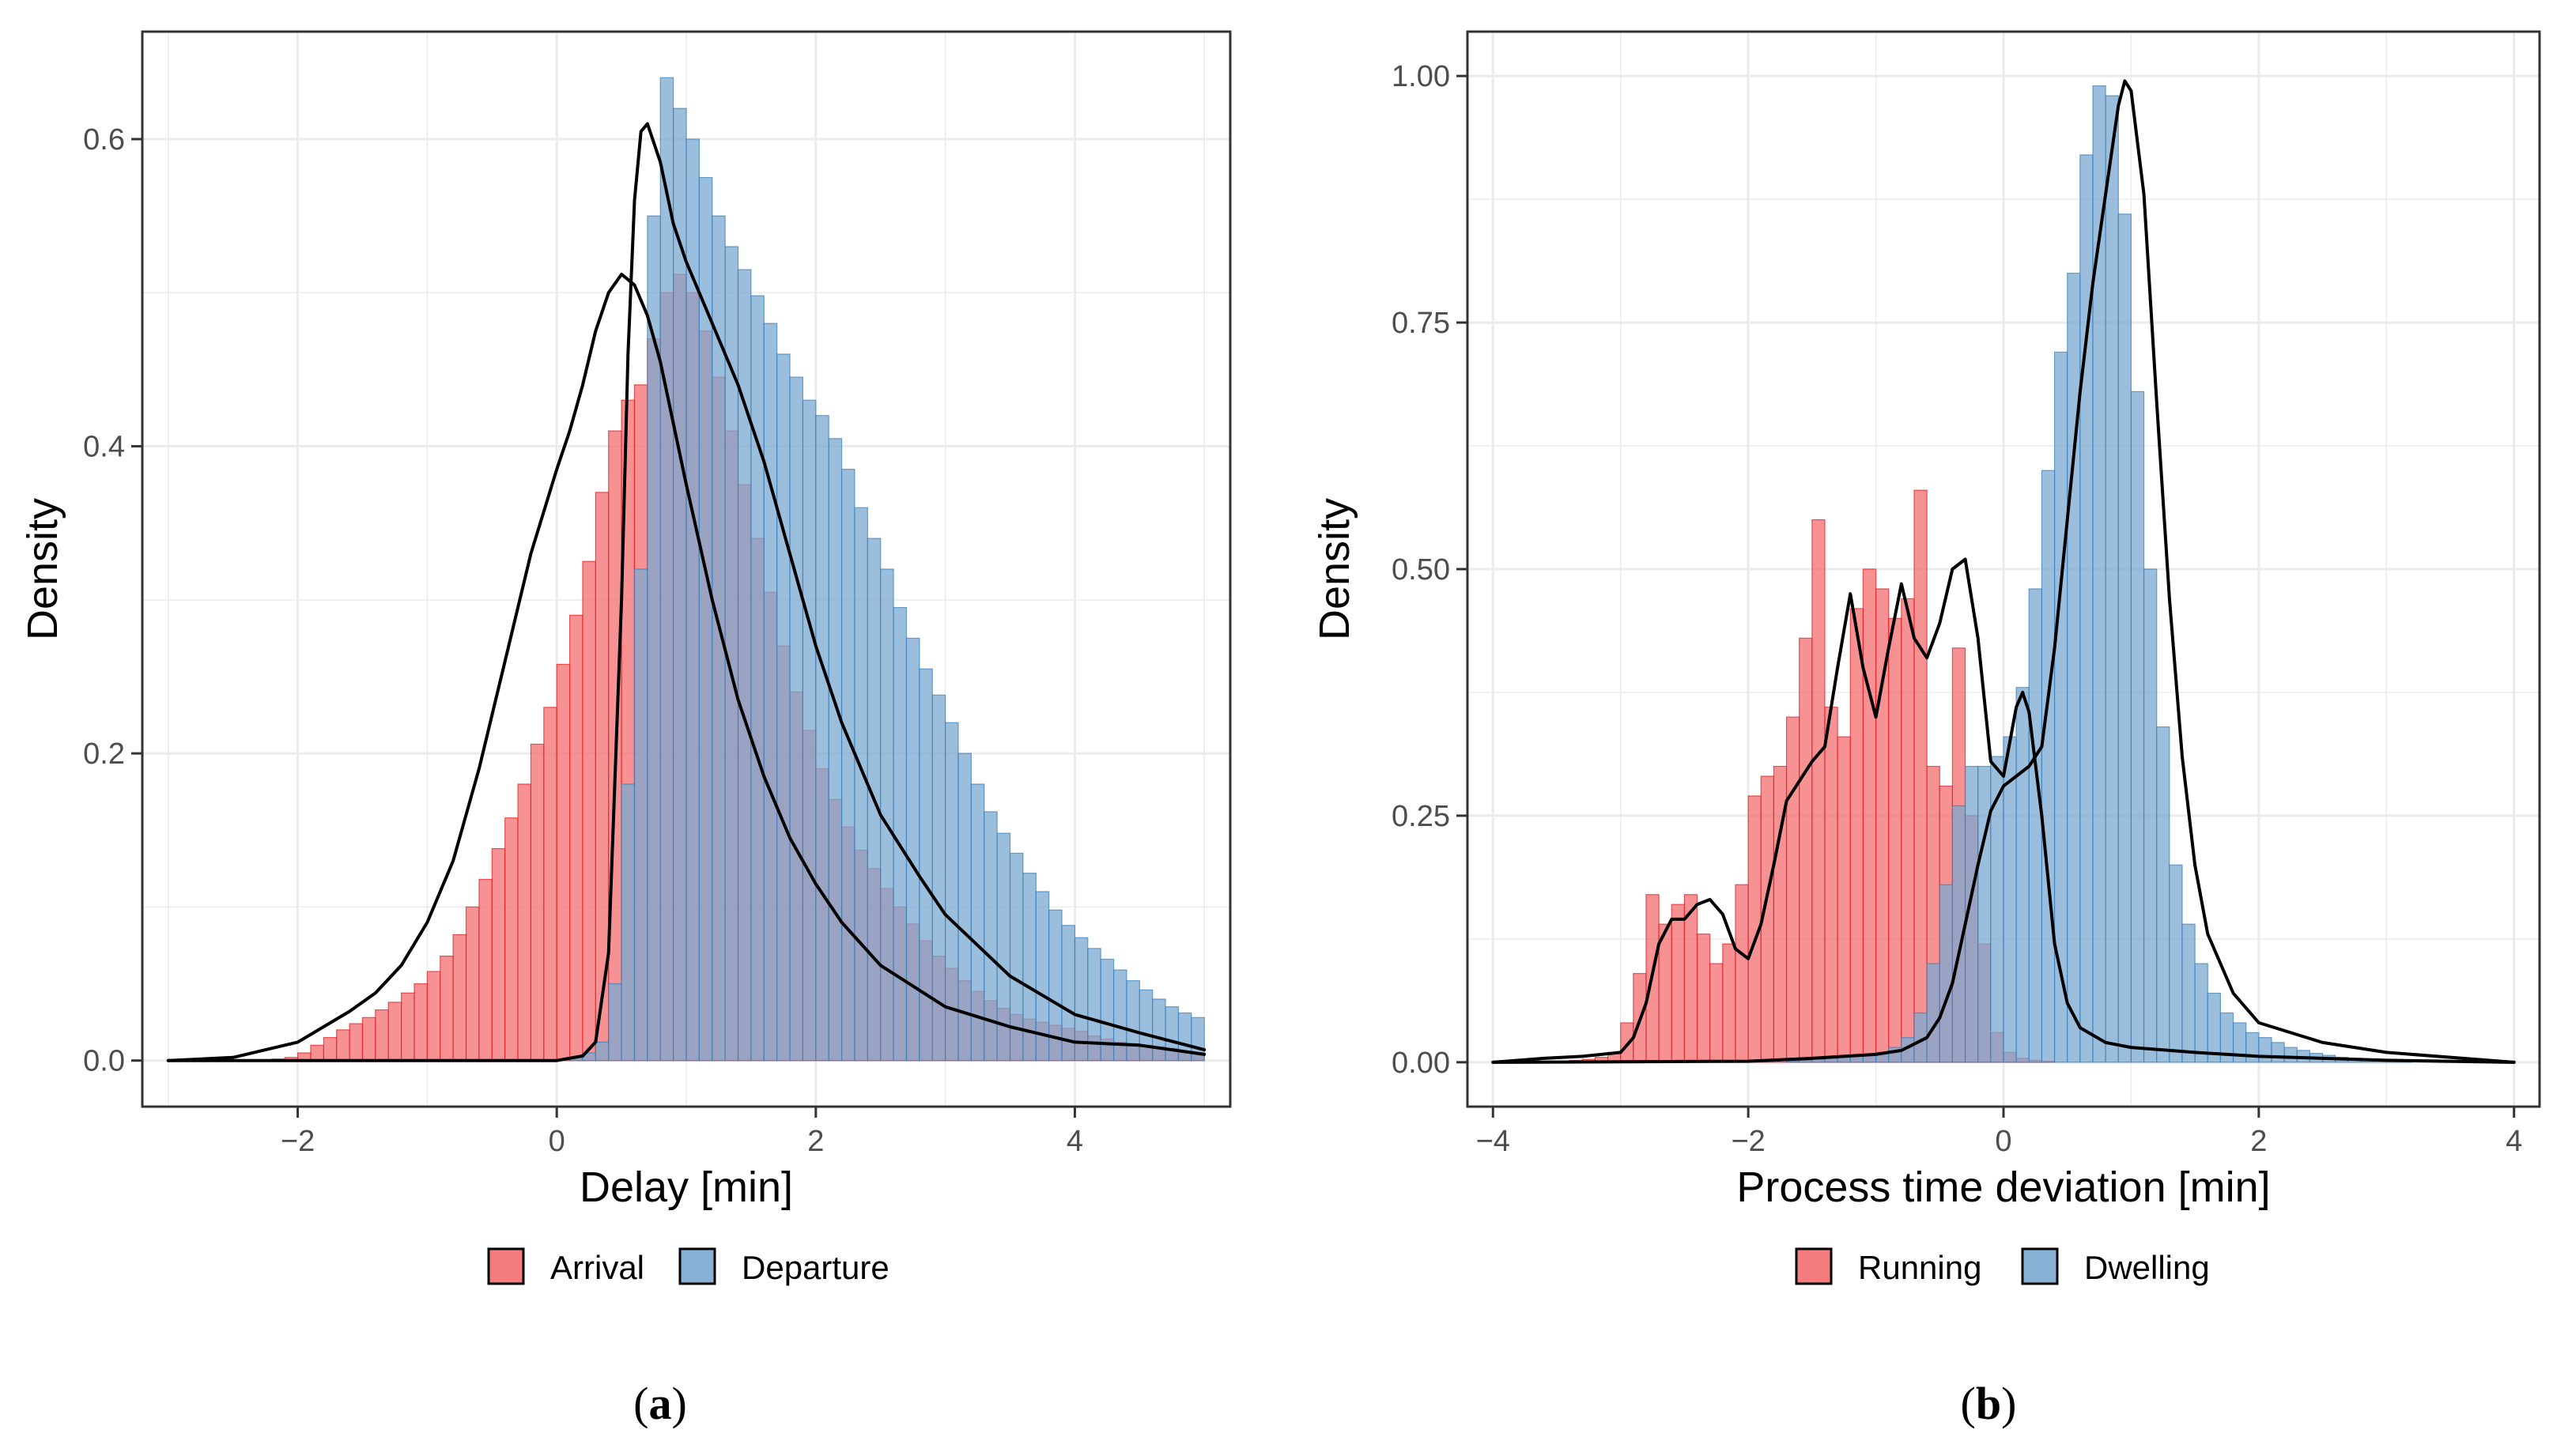  What do you see at coordinates (1421, 76) in the screenshot?
I see `y-tick-label: 1.00` at bounding box center [1421, 76].